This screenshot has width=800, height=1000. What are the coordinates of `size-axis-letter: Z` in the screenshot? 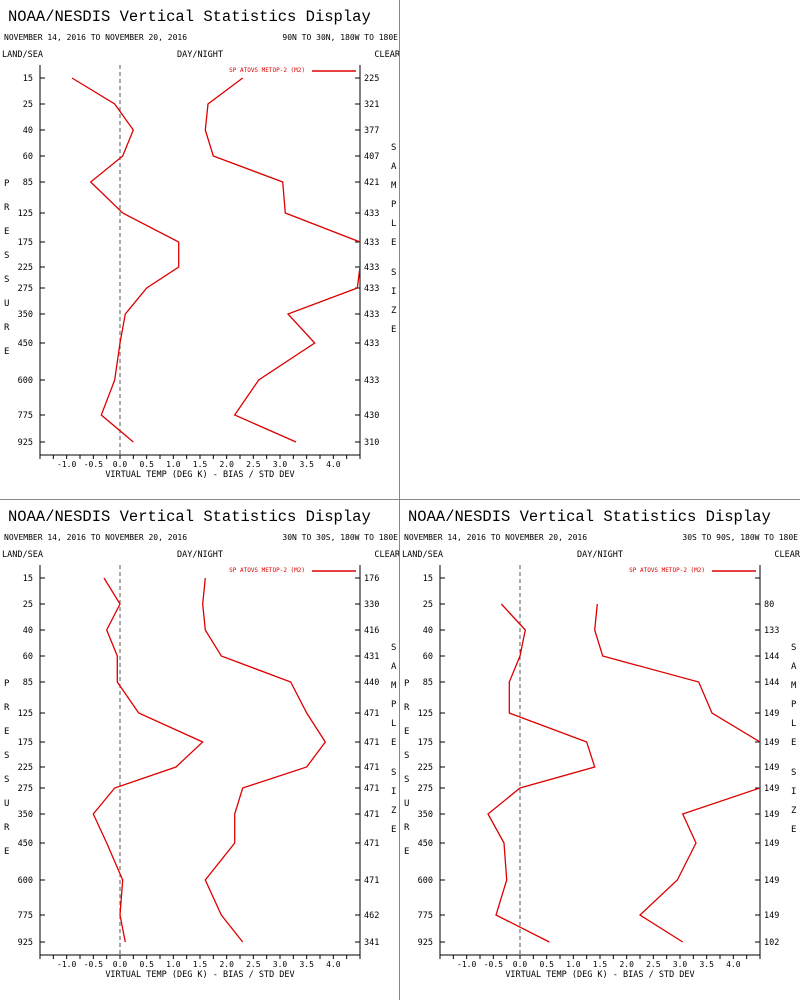 It's located at (794, 811).